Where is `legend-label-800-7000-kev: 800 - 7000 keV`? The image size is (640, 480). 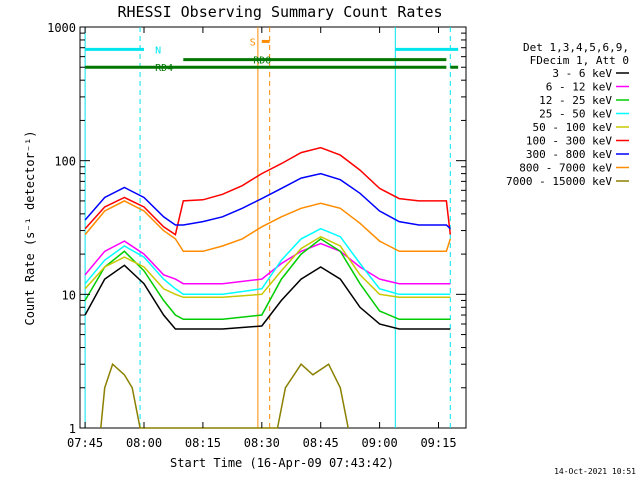
legend-label-800-7000-kev: 800 - 7000 keV is located at coordinates (565, 168).